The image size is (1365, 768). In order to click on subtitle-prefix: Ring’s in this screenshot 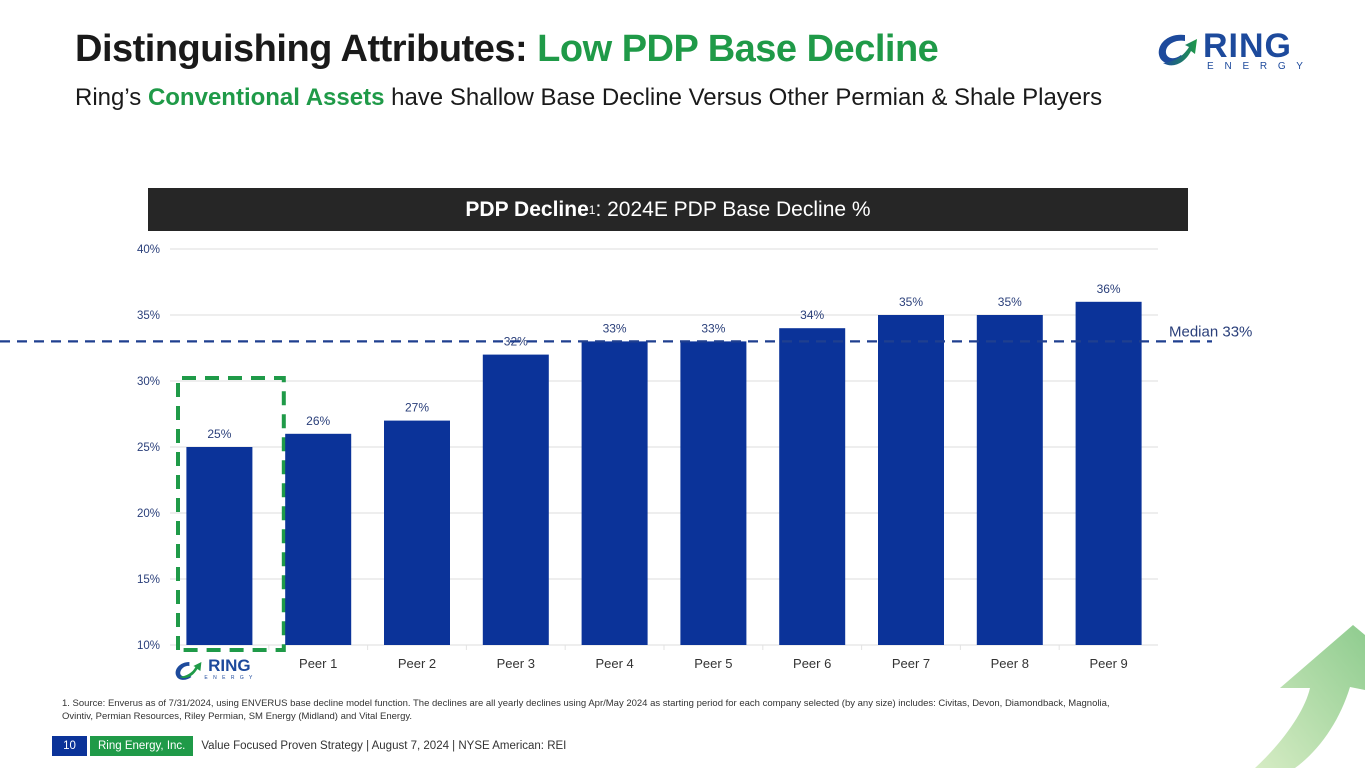, I will do `click(111, 97)`.